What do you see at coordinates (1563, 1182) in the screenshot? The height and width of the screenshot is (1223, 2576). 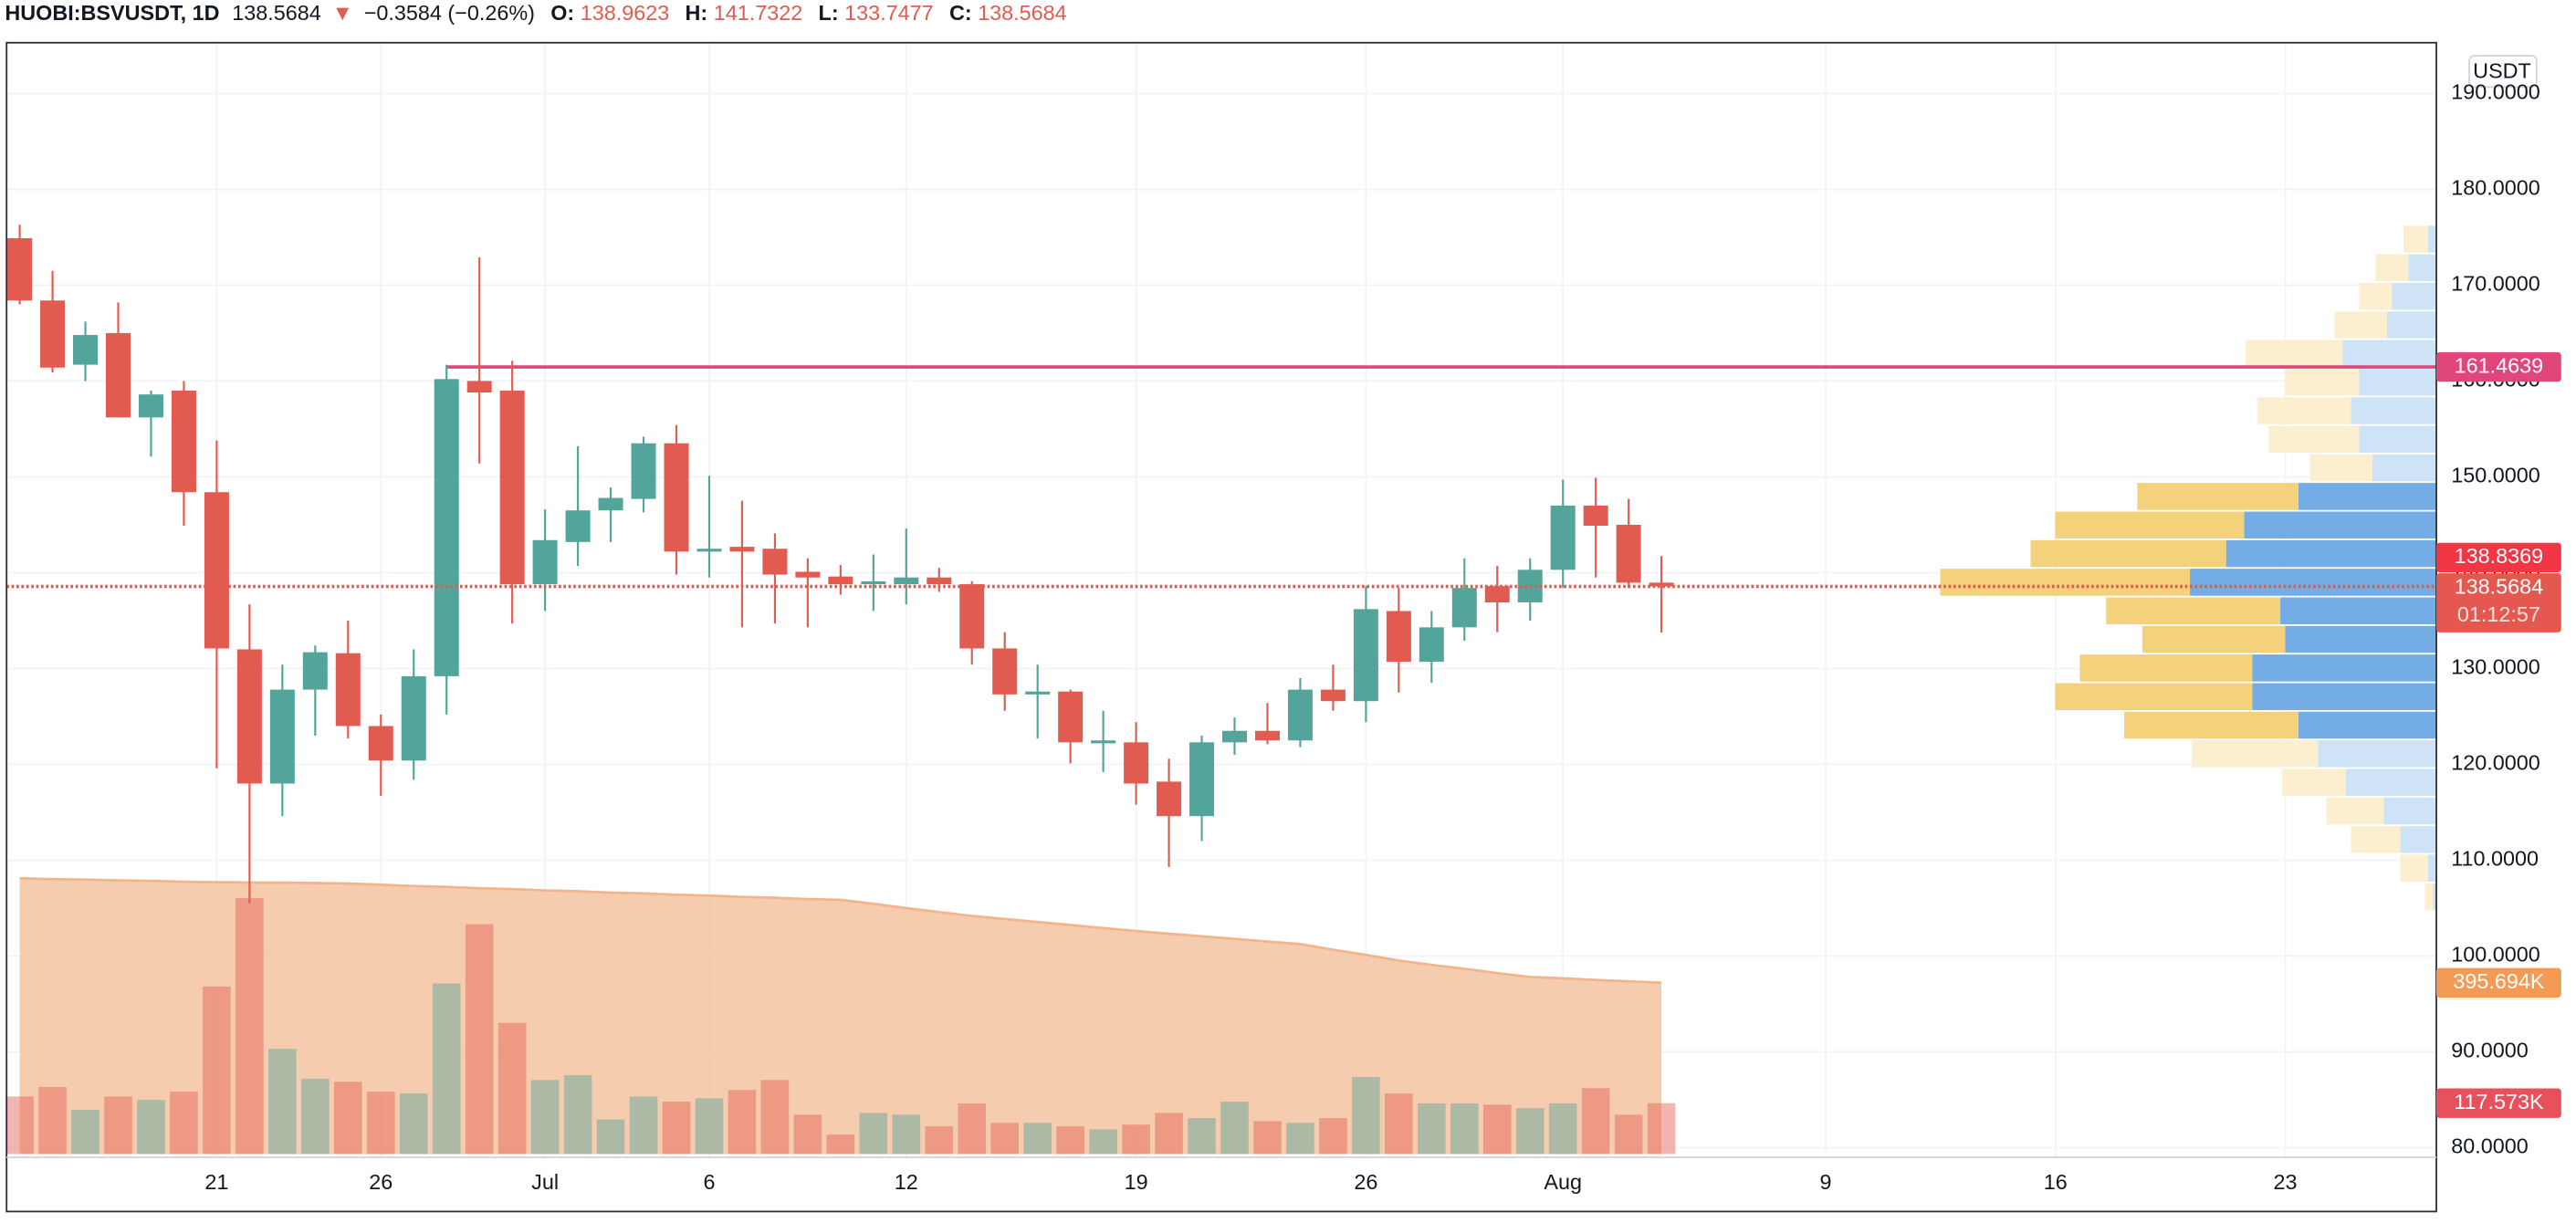 I see `x-tick-label: Aug` at bounding box center [1563, 1182].